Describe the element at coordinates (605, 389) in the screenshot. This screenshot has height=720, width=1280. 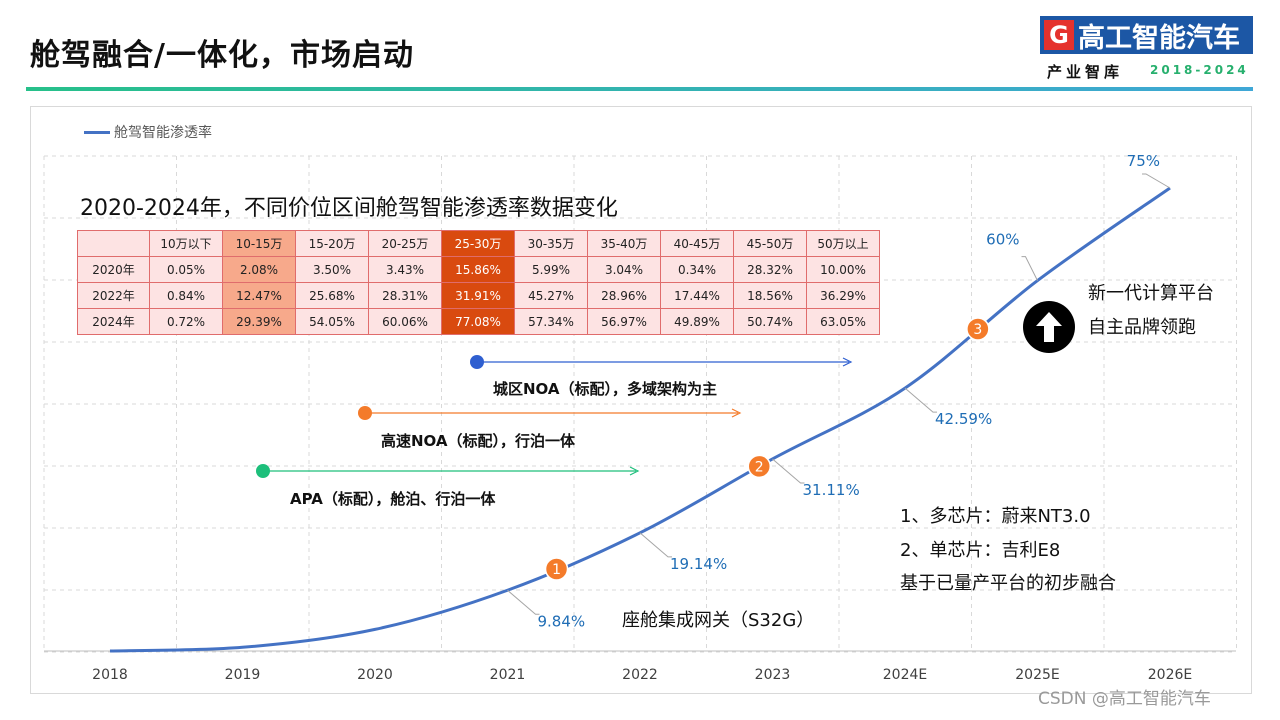
I see `milestone-city-noa: 城区NOA（标配），多域架构为主` at that location.